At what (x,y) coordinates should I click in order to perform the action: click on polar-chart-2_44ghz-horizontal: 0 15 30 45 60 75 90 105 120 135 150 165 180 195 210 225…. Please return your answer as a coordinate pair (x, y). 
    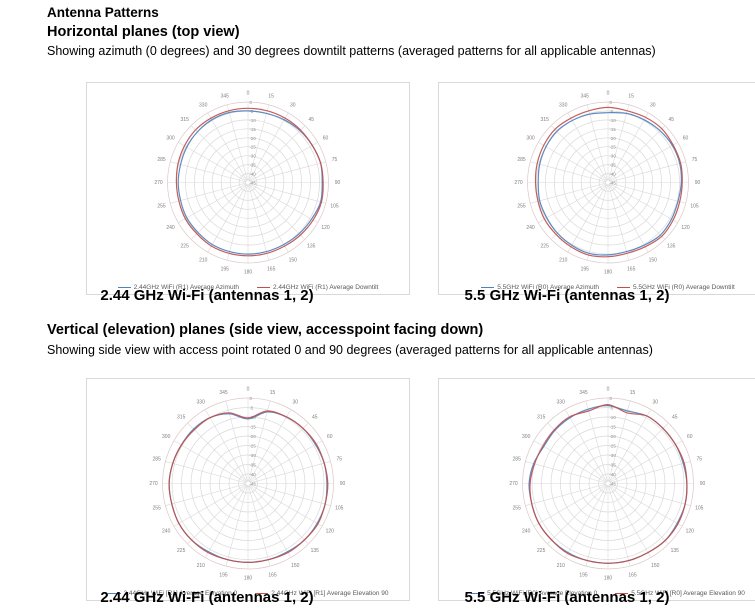
    Looking at the image, I should click on (248, 188).